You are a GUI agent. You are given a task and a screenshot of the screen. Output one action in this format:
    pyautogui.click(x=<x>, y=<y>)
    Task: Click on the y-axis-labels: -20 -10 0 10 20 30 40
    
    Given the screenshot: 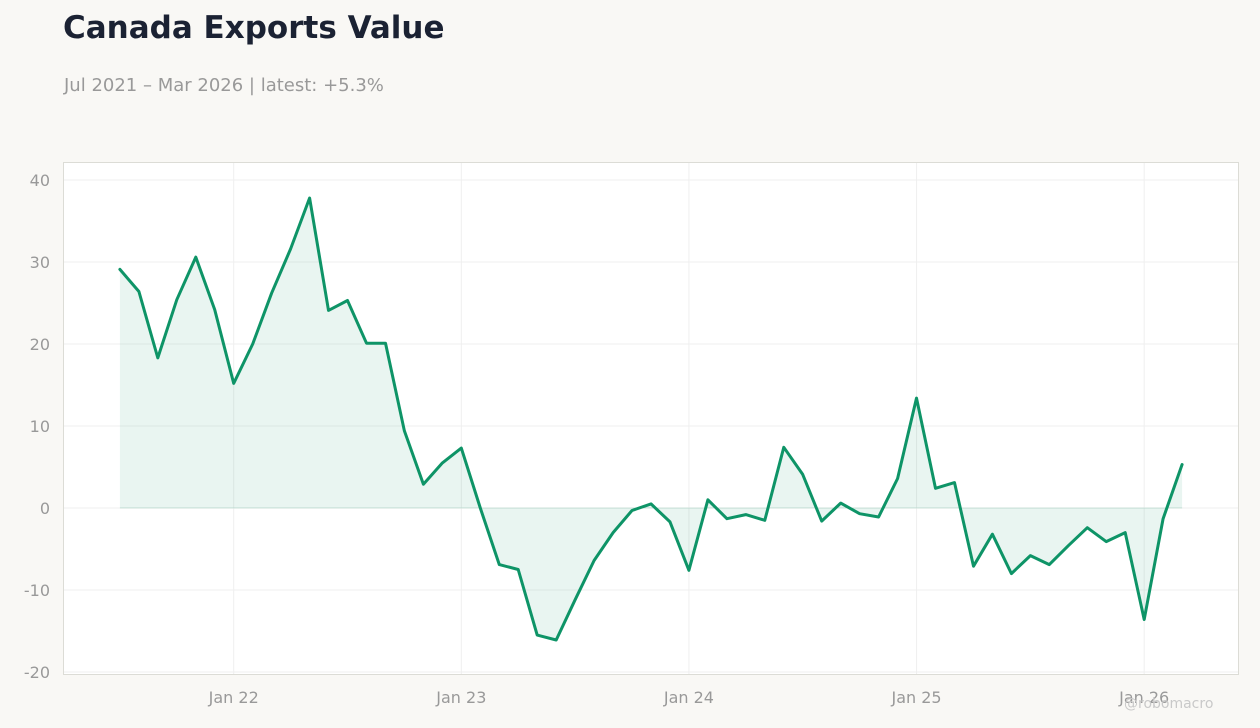 What is the action you would take?
    pyautogui.click(x=37, y=426)
    